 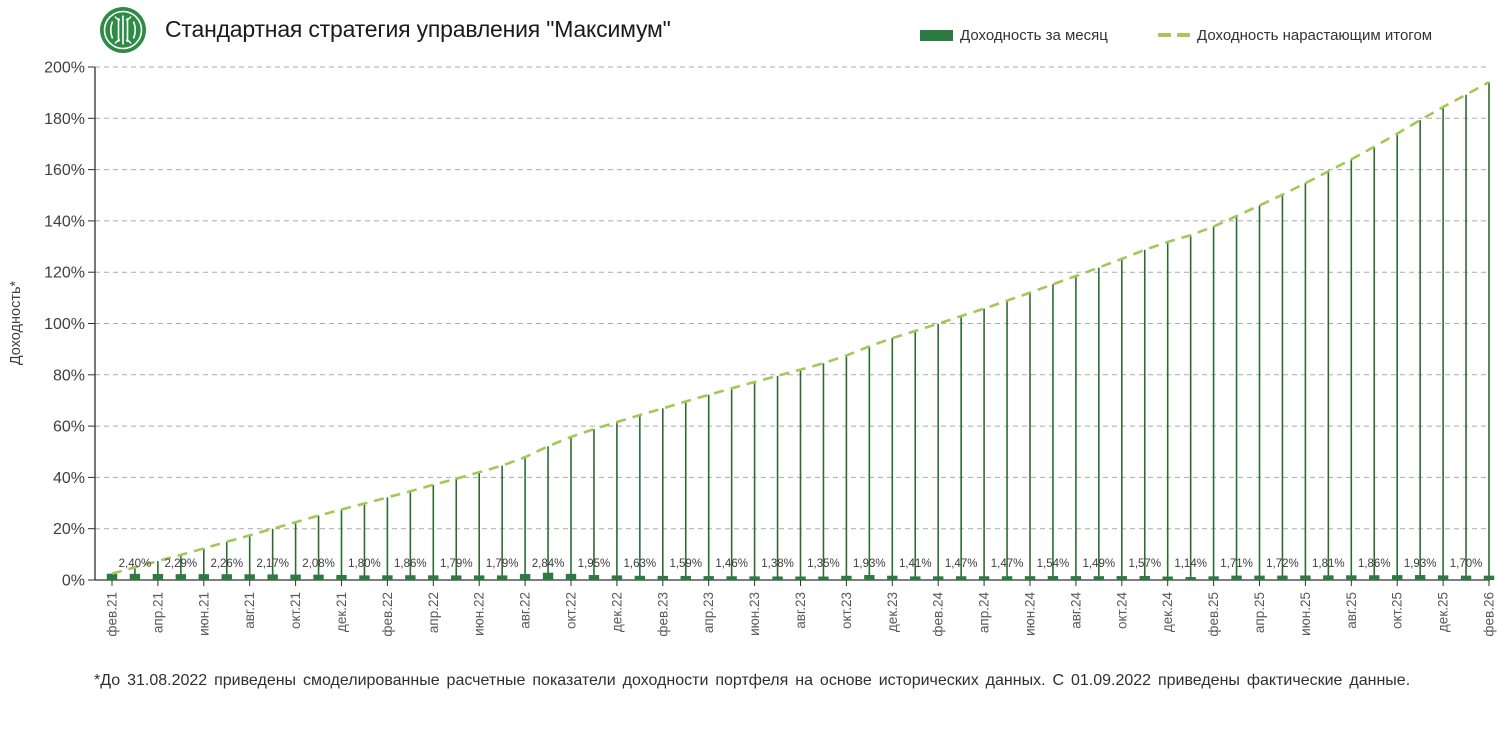 I want to click on x-tick-label: апр.25, so click(x=1259, y=612).